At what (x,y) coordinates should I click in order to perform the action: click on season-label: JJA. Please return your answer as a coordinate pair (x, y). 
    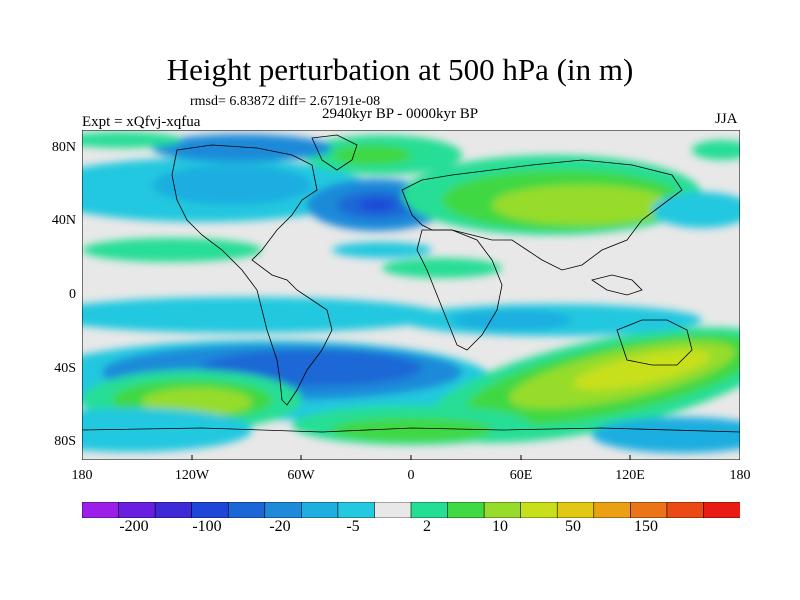
    Looking at the image, I should click on (726, 119).